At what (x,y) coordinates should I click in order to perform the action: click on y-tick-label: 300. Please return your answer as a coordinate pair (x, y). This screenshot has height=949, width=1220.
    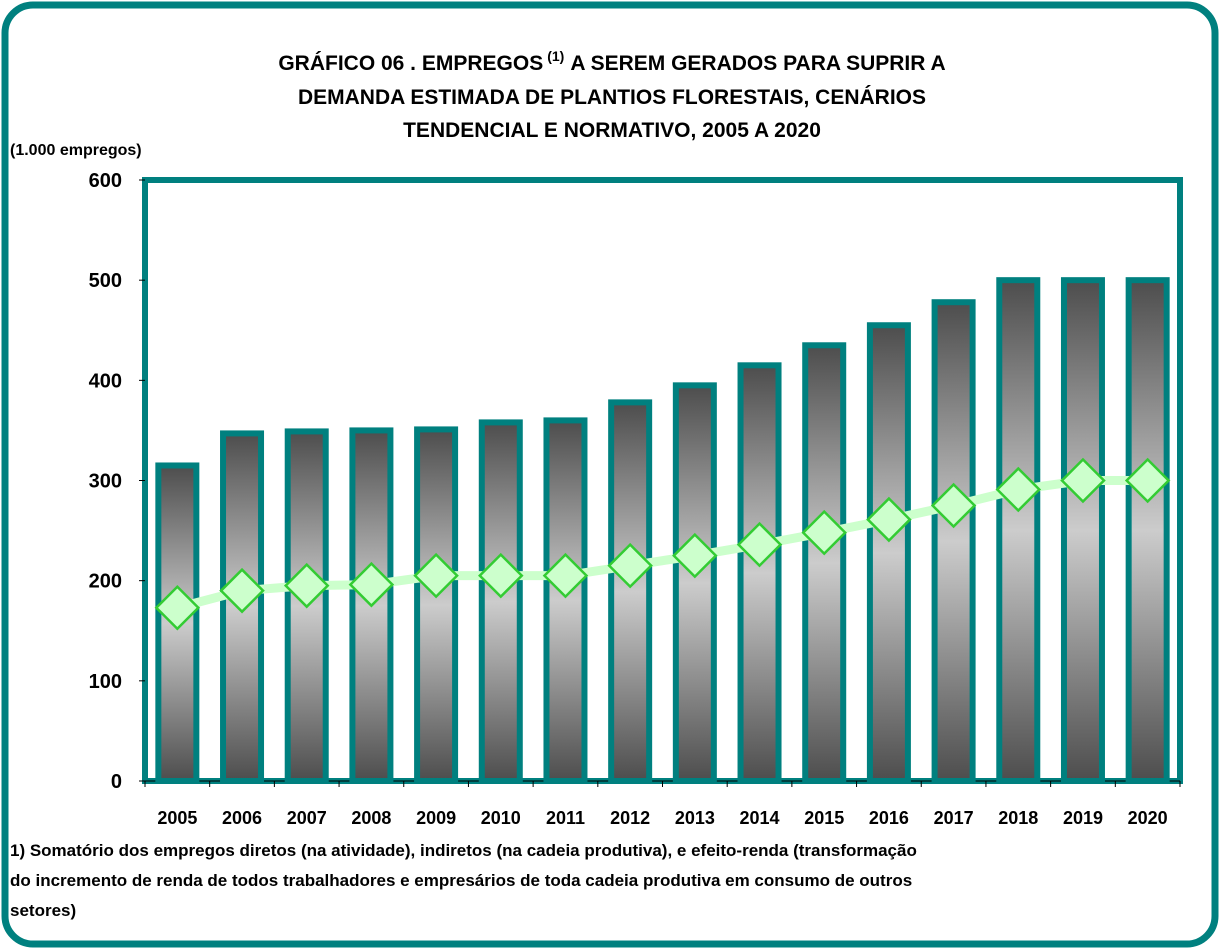
    Looking at the image, I should click on (105, 482).